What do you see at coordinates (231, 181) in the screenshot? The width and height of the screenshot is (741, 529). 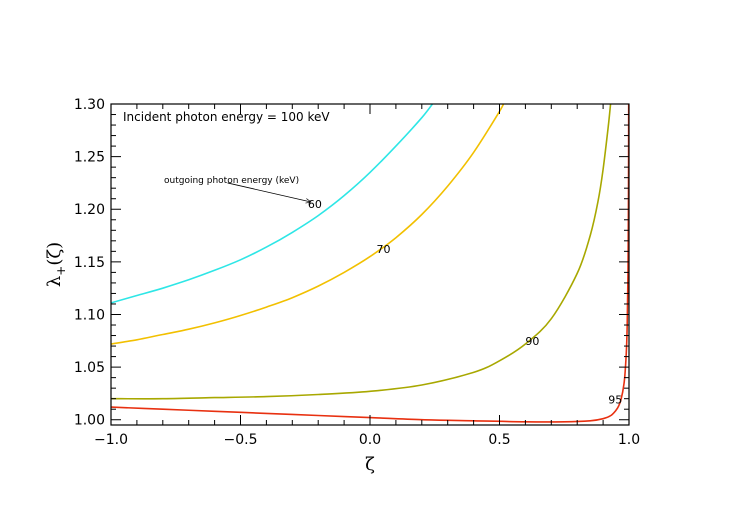 I see `outgoing-energy-annotation: outgoing photon energy (keV)` at bounding box center [231, 181].